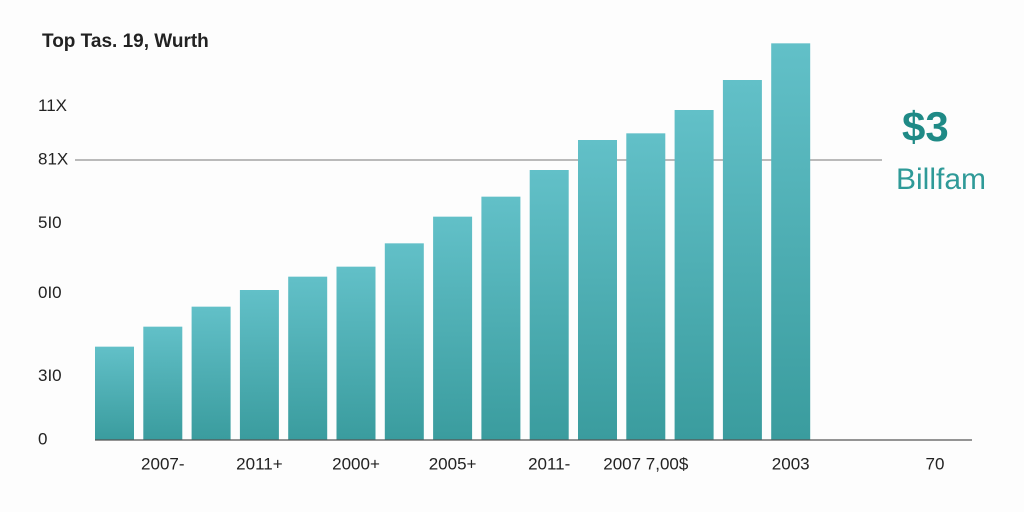  I want to click on x-tick-label: 2011+, so click(259, 463).